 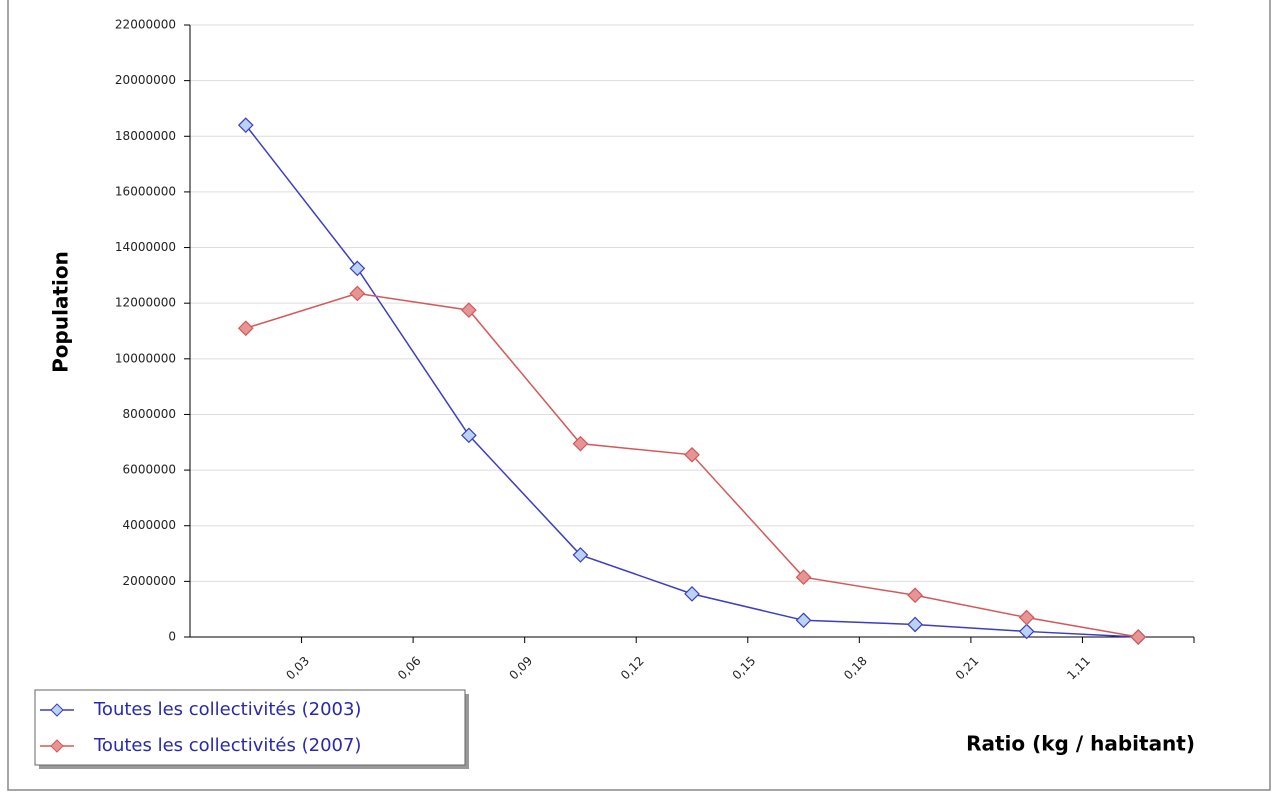 What do you see at coordinates (149, 581) in the screenshot?
I see `y-tick-label: 2000000` at bounding box center [149, 581].